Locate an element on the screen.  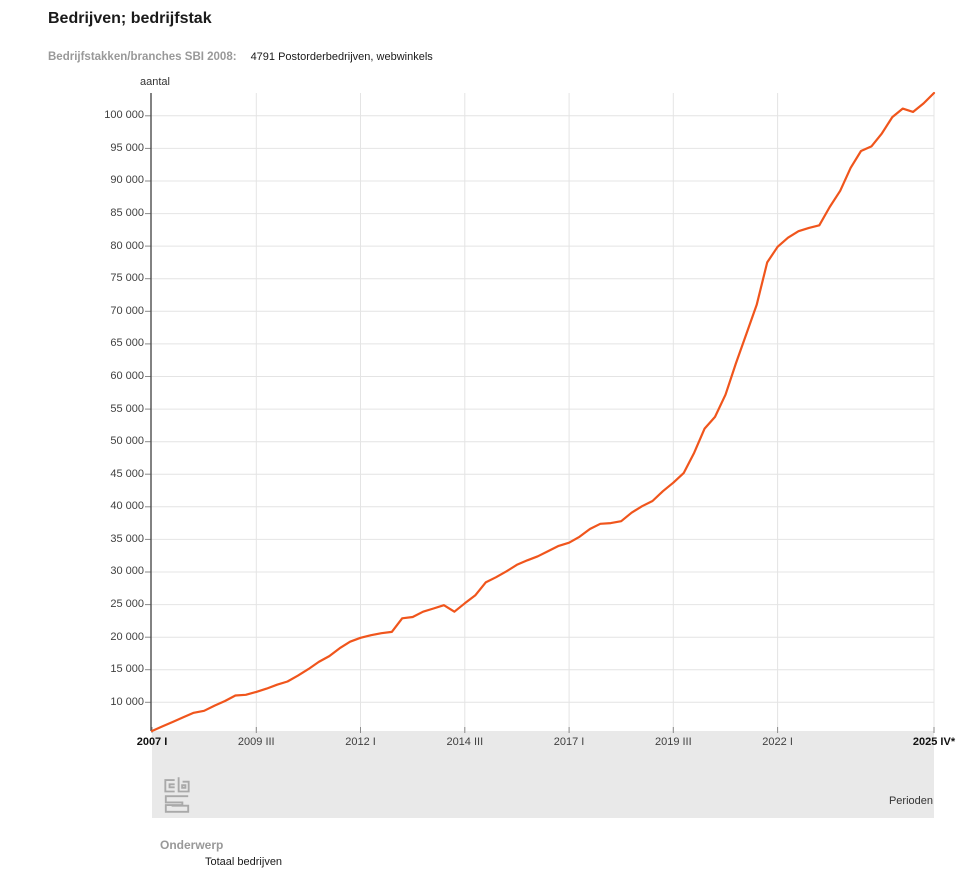
y-axis-tick-label: 95 000 is located at coordinates (127, 147).